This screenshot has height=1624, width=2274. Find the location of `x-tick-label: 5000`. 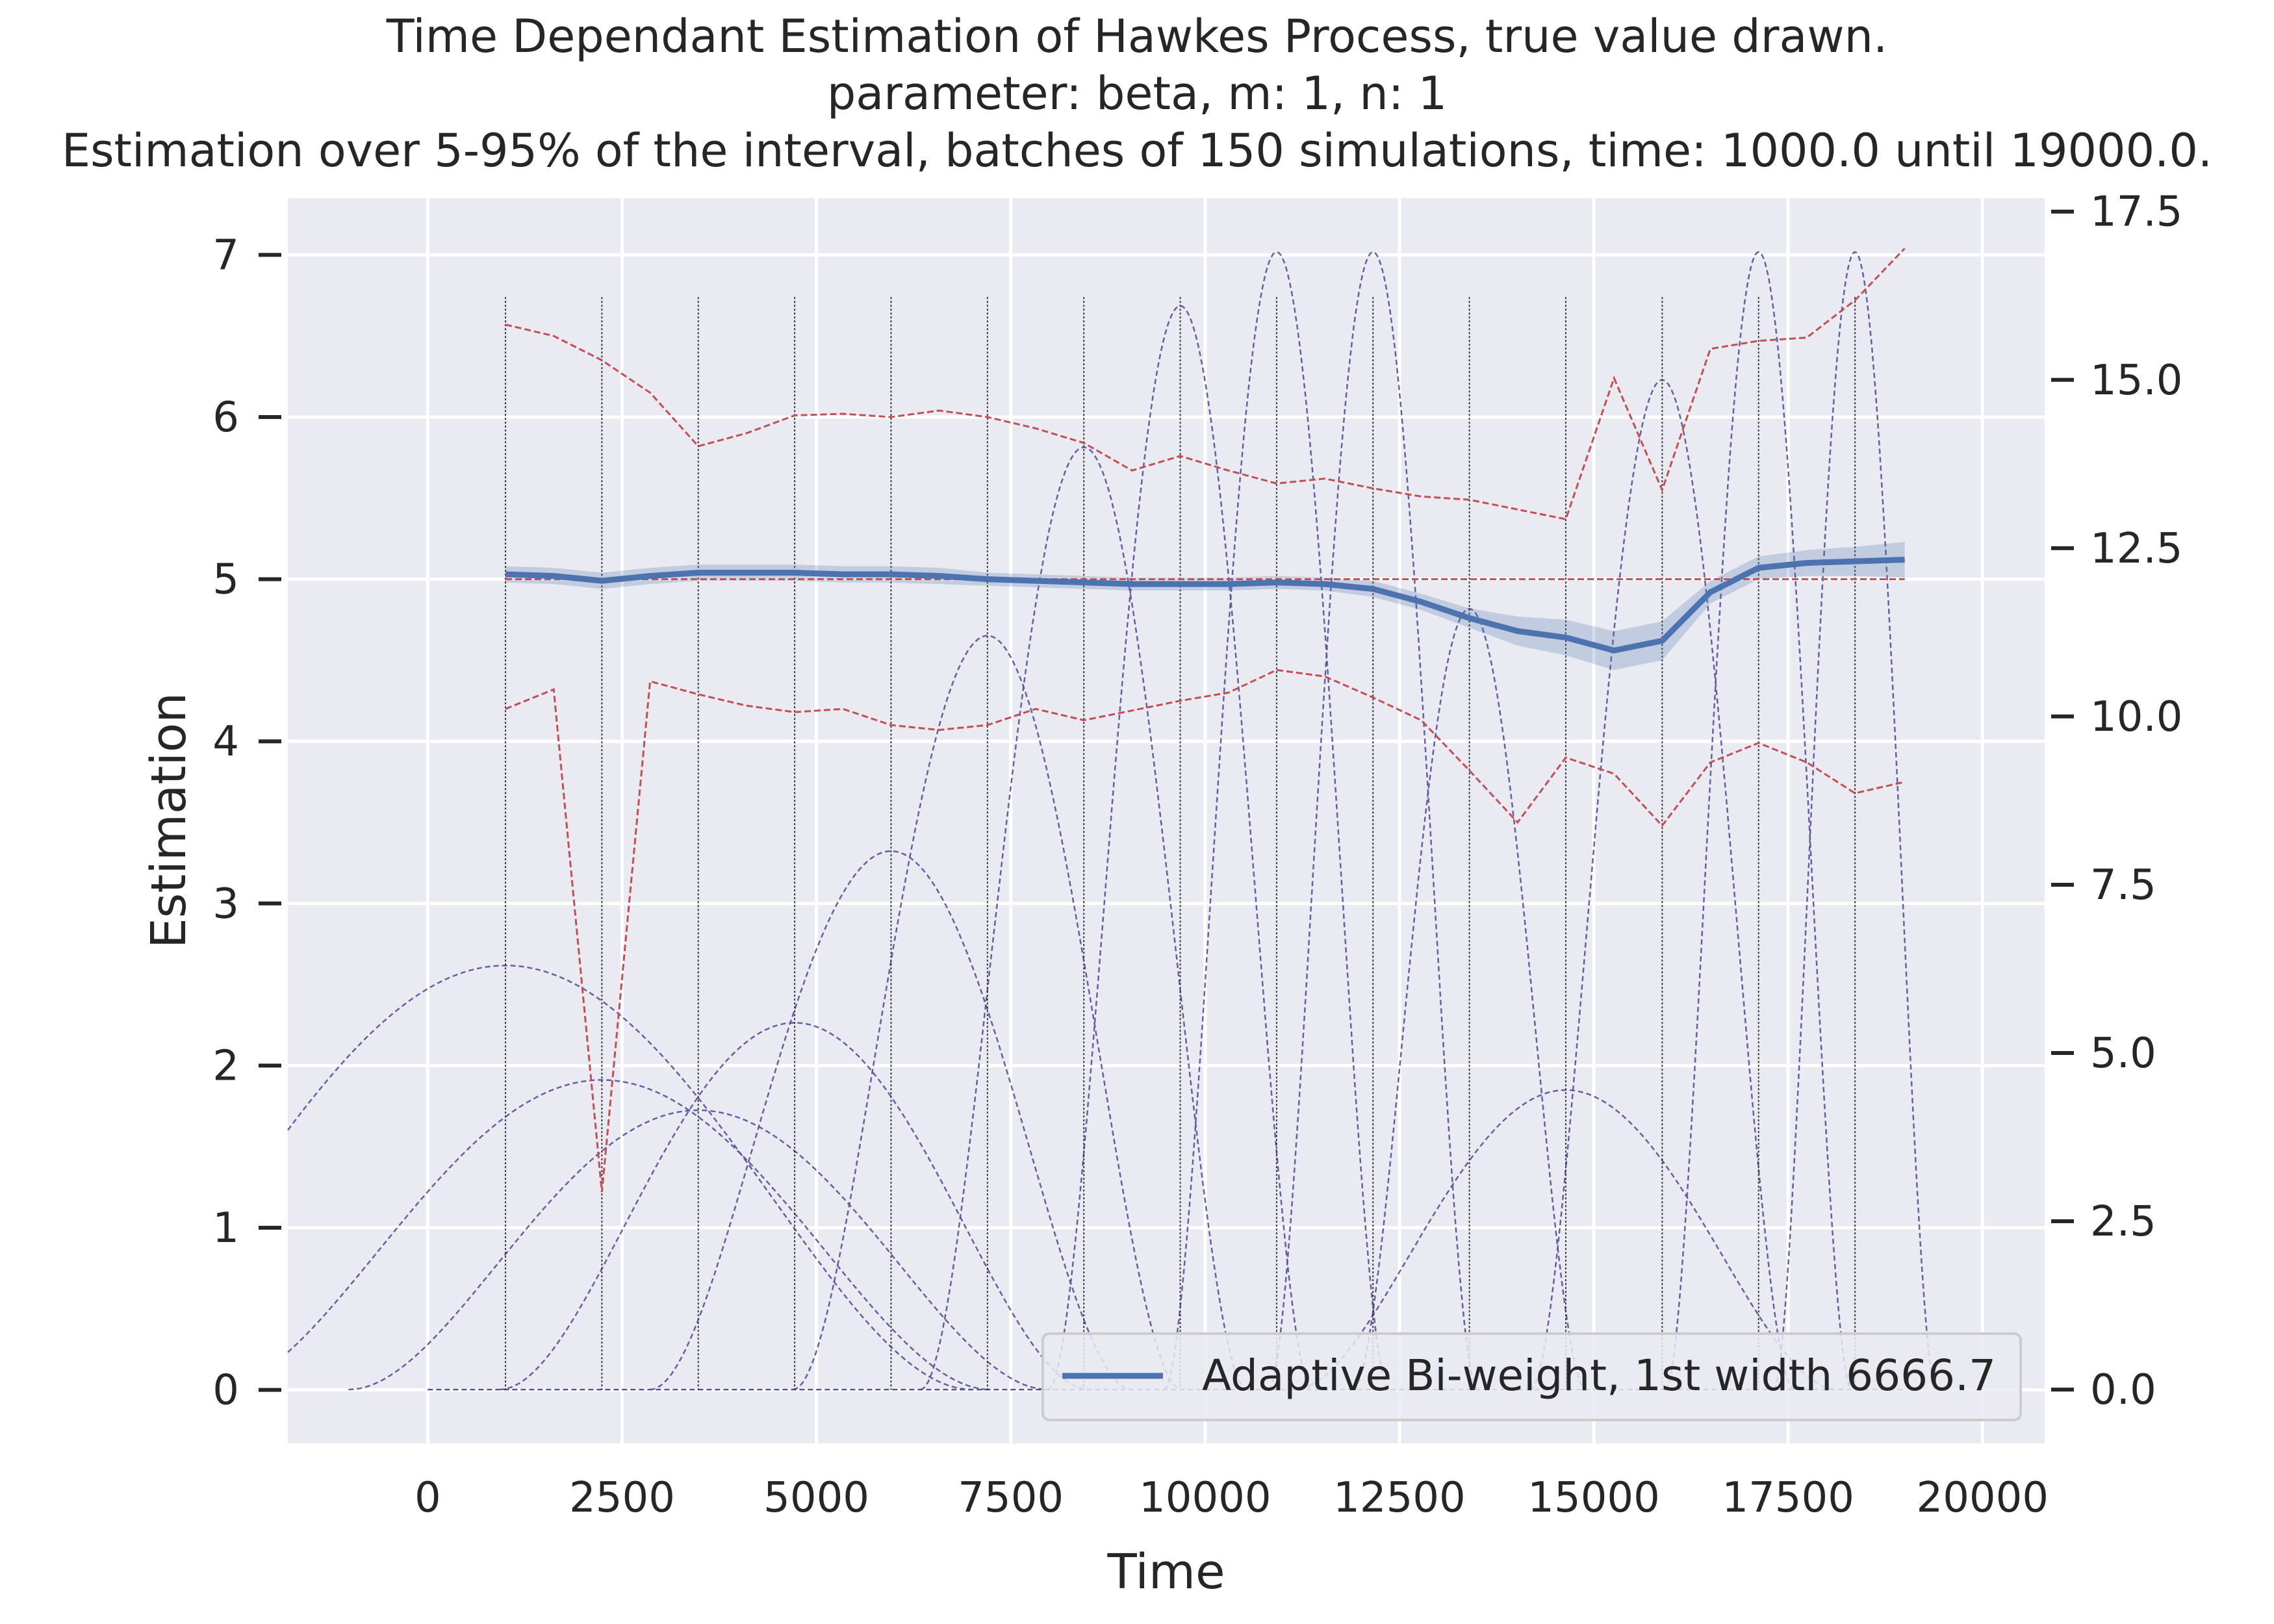

x-tick-label: 5000 is located at coordinates (816, 1498).